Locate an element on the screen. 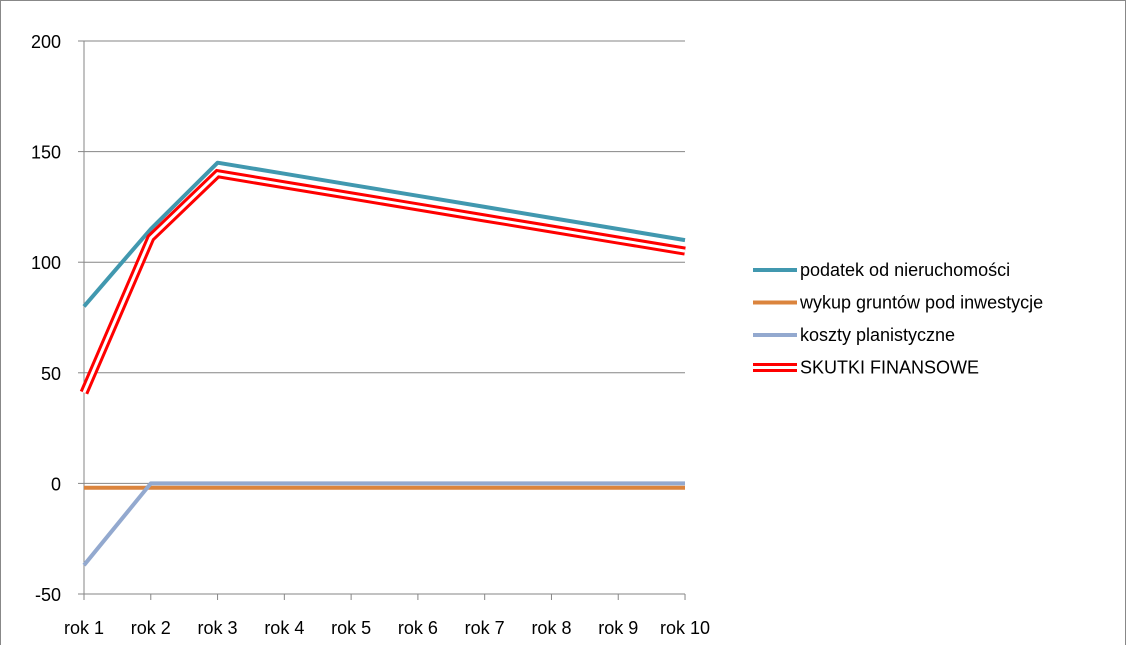 The height and width of the screenshot is (646, 1126). y-tick-label: -50 is located at coordinates (48, 595).